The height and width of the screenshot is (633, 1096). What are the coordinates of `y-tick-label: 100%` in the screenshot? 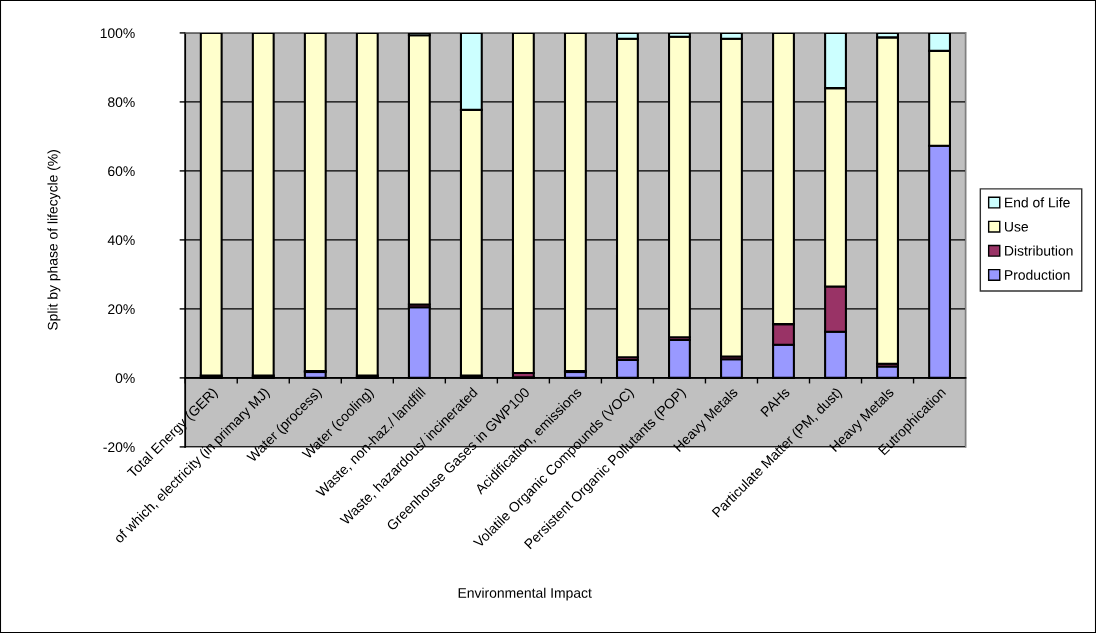 It's located at (117, 33).